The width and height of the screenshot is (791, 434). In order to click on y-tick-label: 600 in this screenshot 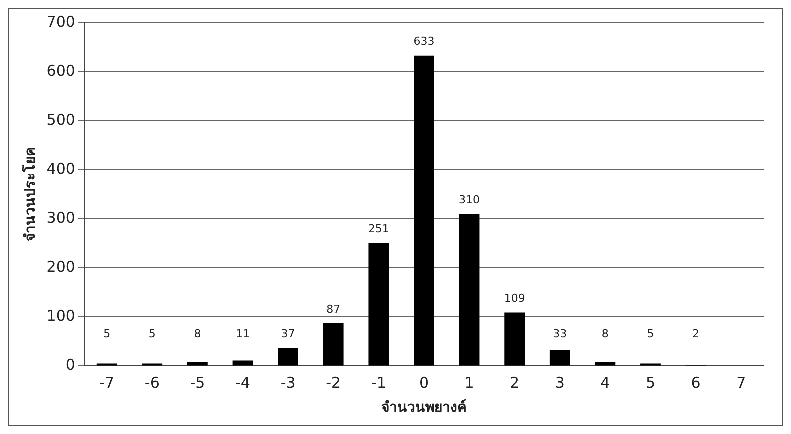, I will do `click(61, 71)`.